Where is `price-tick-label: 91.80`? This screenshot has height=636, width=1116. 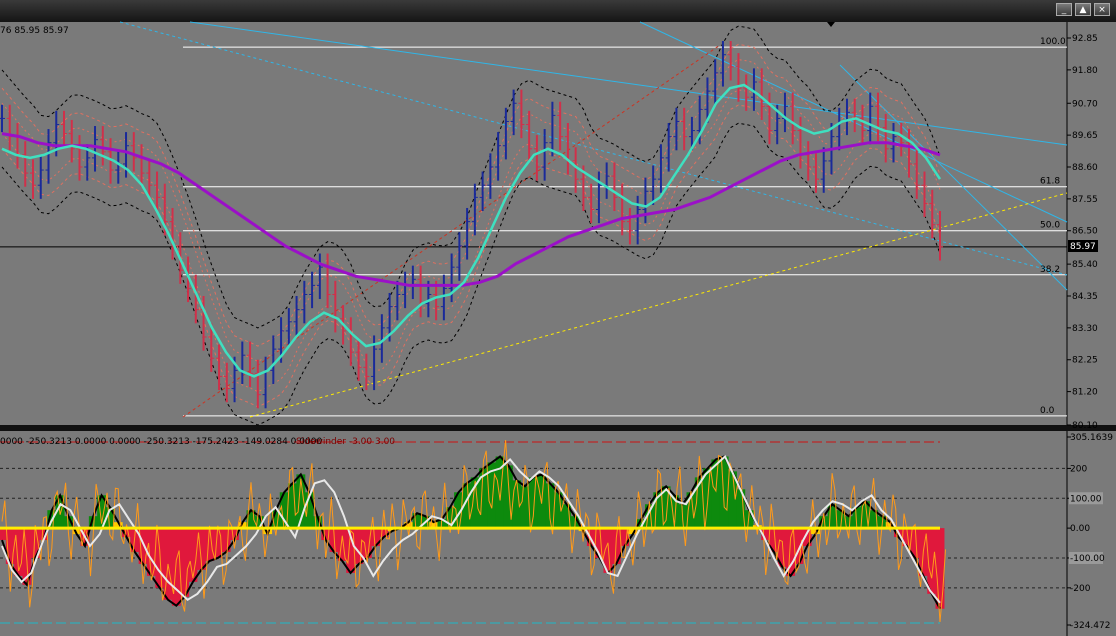 price-tick-label: 91.80 is located at coordinates (1085, 71).